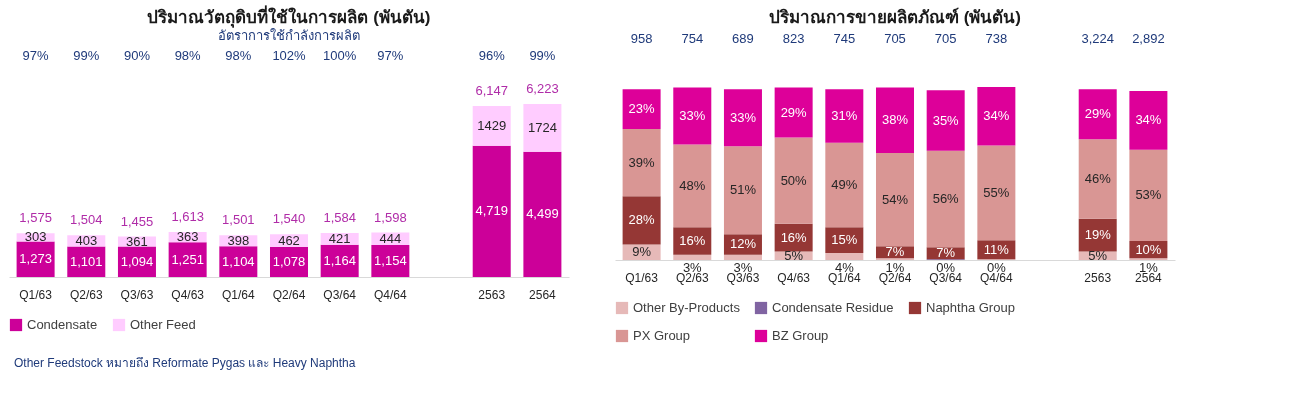  I want to click on data-label: 11%, so click(996, 249).